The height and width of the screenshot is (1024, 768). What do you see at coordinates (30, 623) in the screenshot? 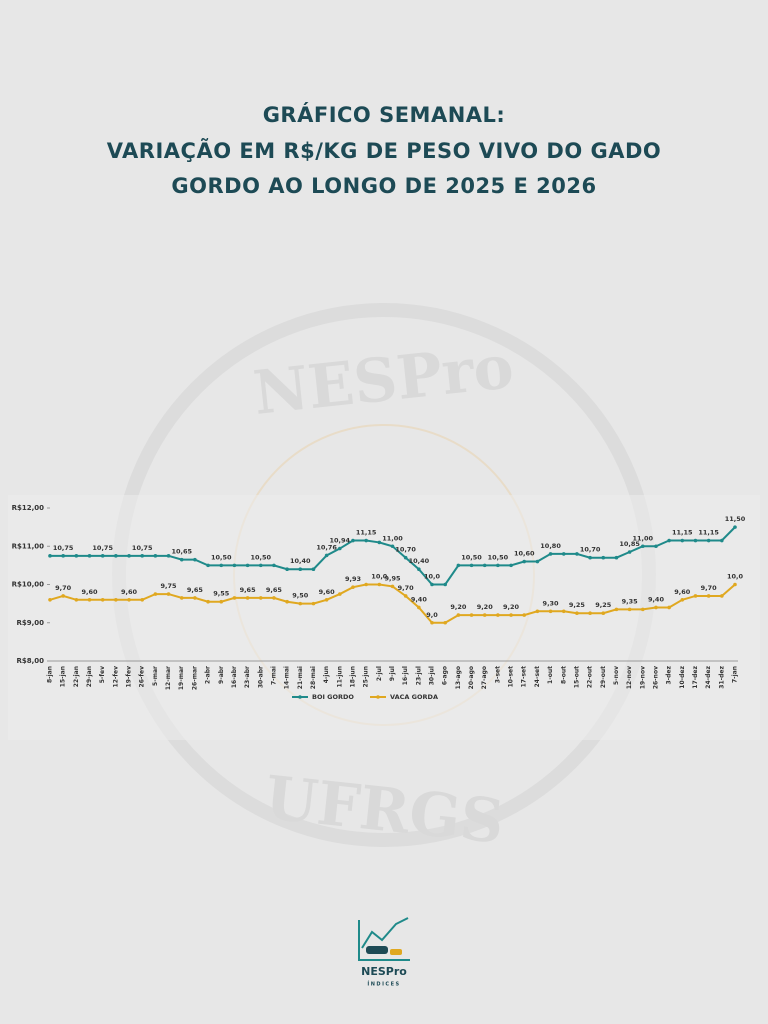
I see `y-tick-label: R$9,00` at bounding box center [30, 623].